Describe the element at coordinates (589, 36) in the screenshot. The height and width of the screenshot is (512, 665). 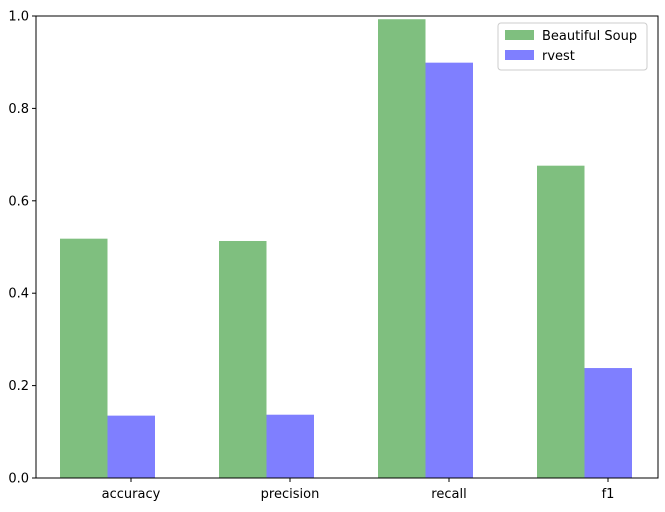
I see `legend-label-beautiful-soup: Beautiful Soup` at that location.